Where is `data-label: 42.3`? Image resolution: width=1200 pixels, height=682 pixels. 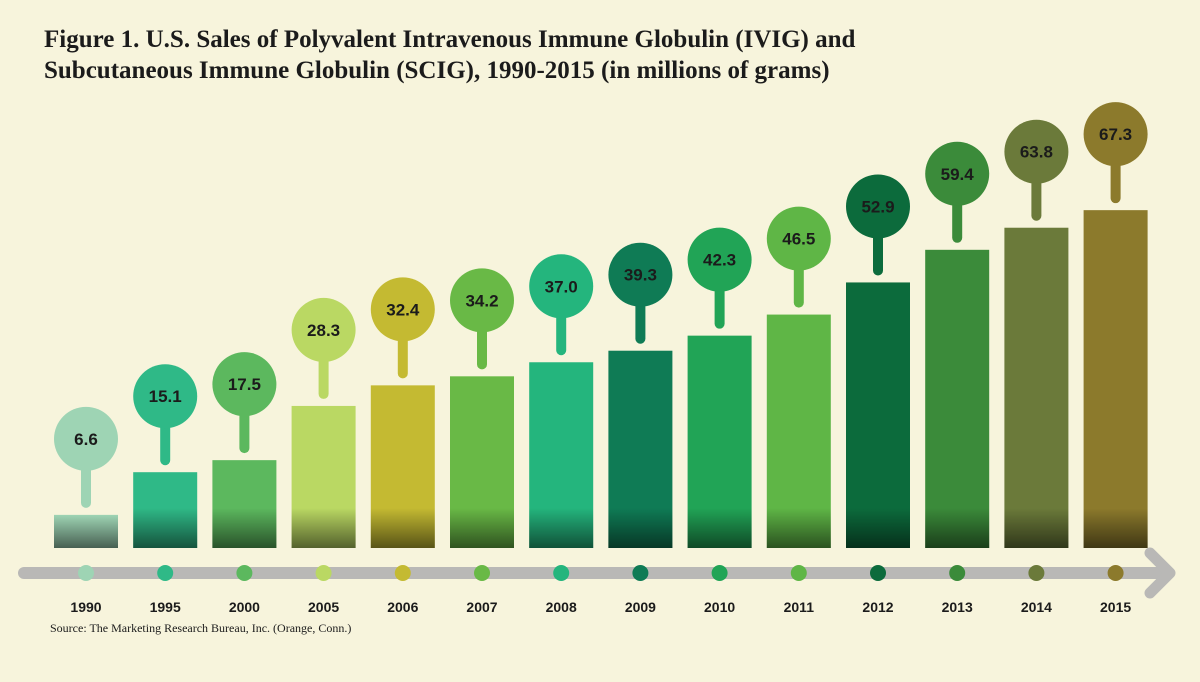 data-label: 42.3 is located at coordinates (719, 260).